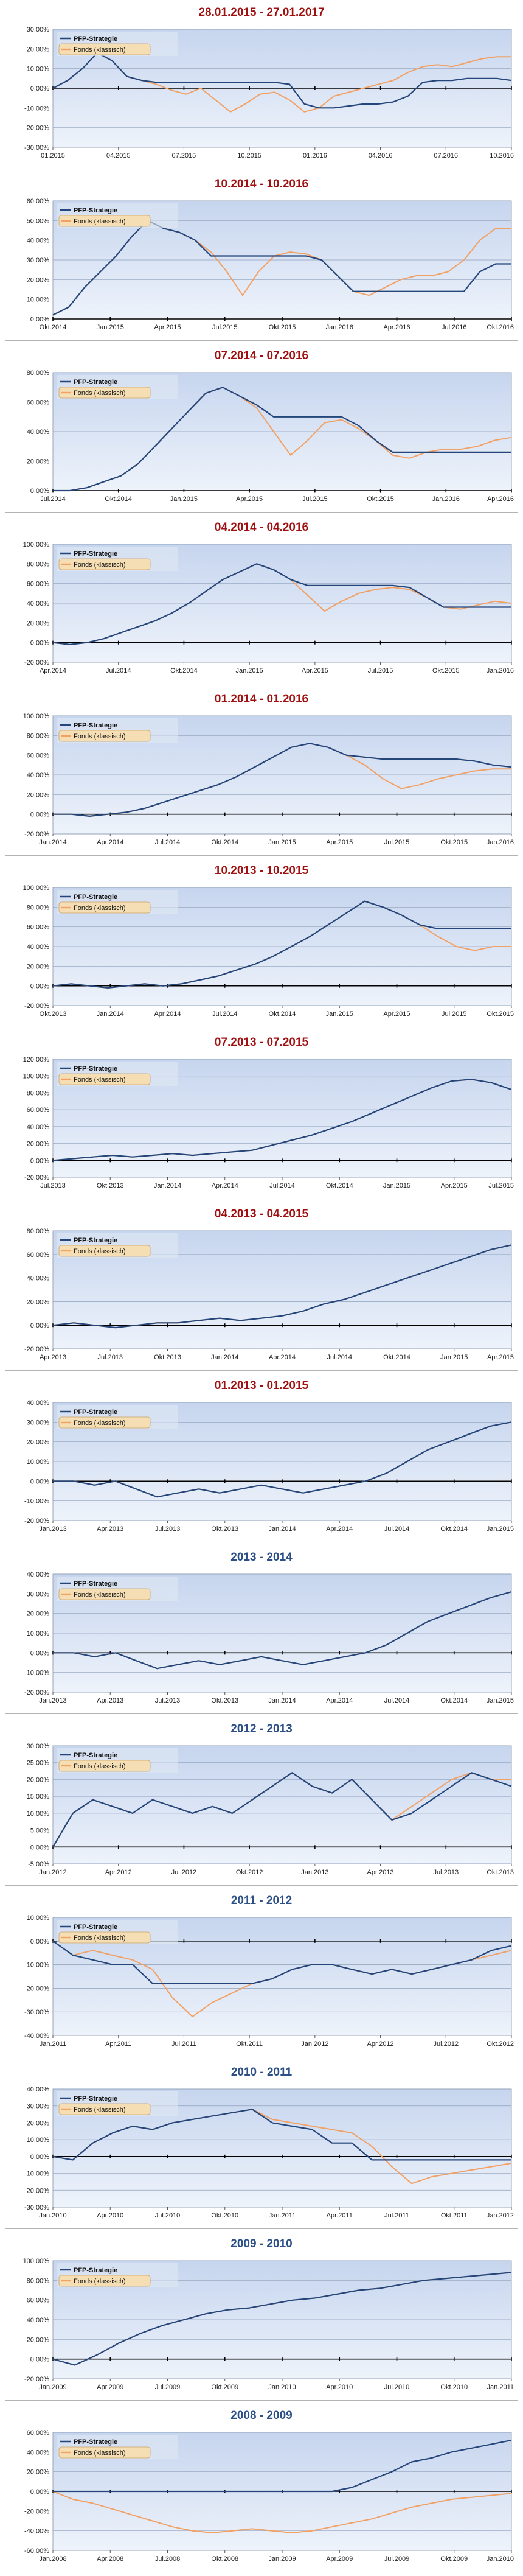 This screenshot has height=2576, width=523. Describe the element at coordinates (37, 2013) in the screenshot. I see `y-tick-label: -30,00%` at that location.